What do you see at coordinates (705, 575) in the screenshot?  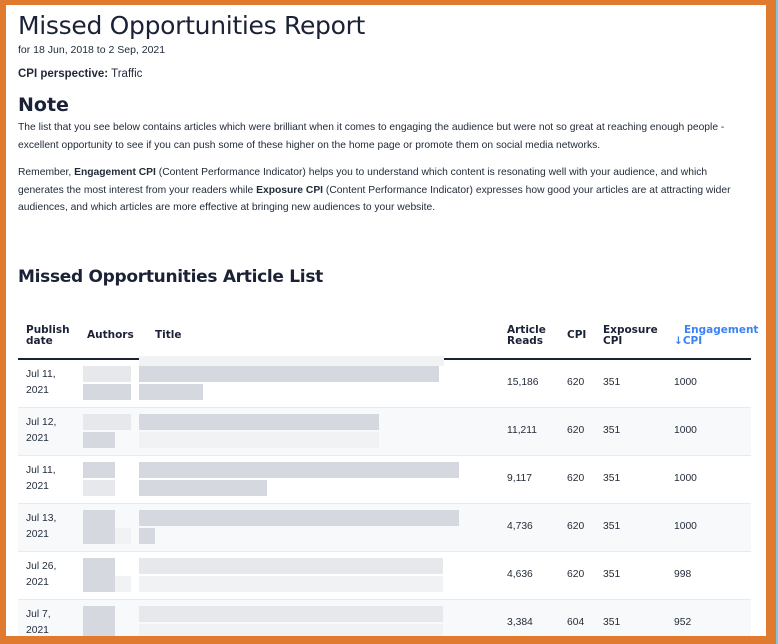 I see `cell-engagement-cpi: 998` at bounding box center [705, 575].